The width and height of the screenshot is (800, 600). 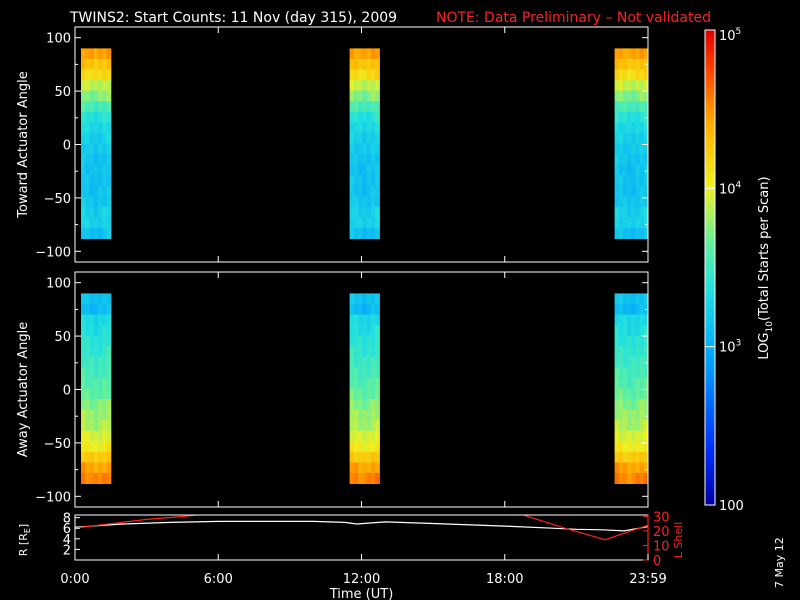 What do you see at coordinates (74, 579) in the screenshot?
I see `x-tick-label: 0:00` at bounding box center [74, 579].